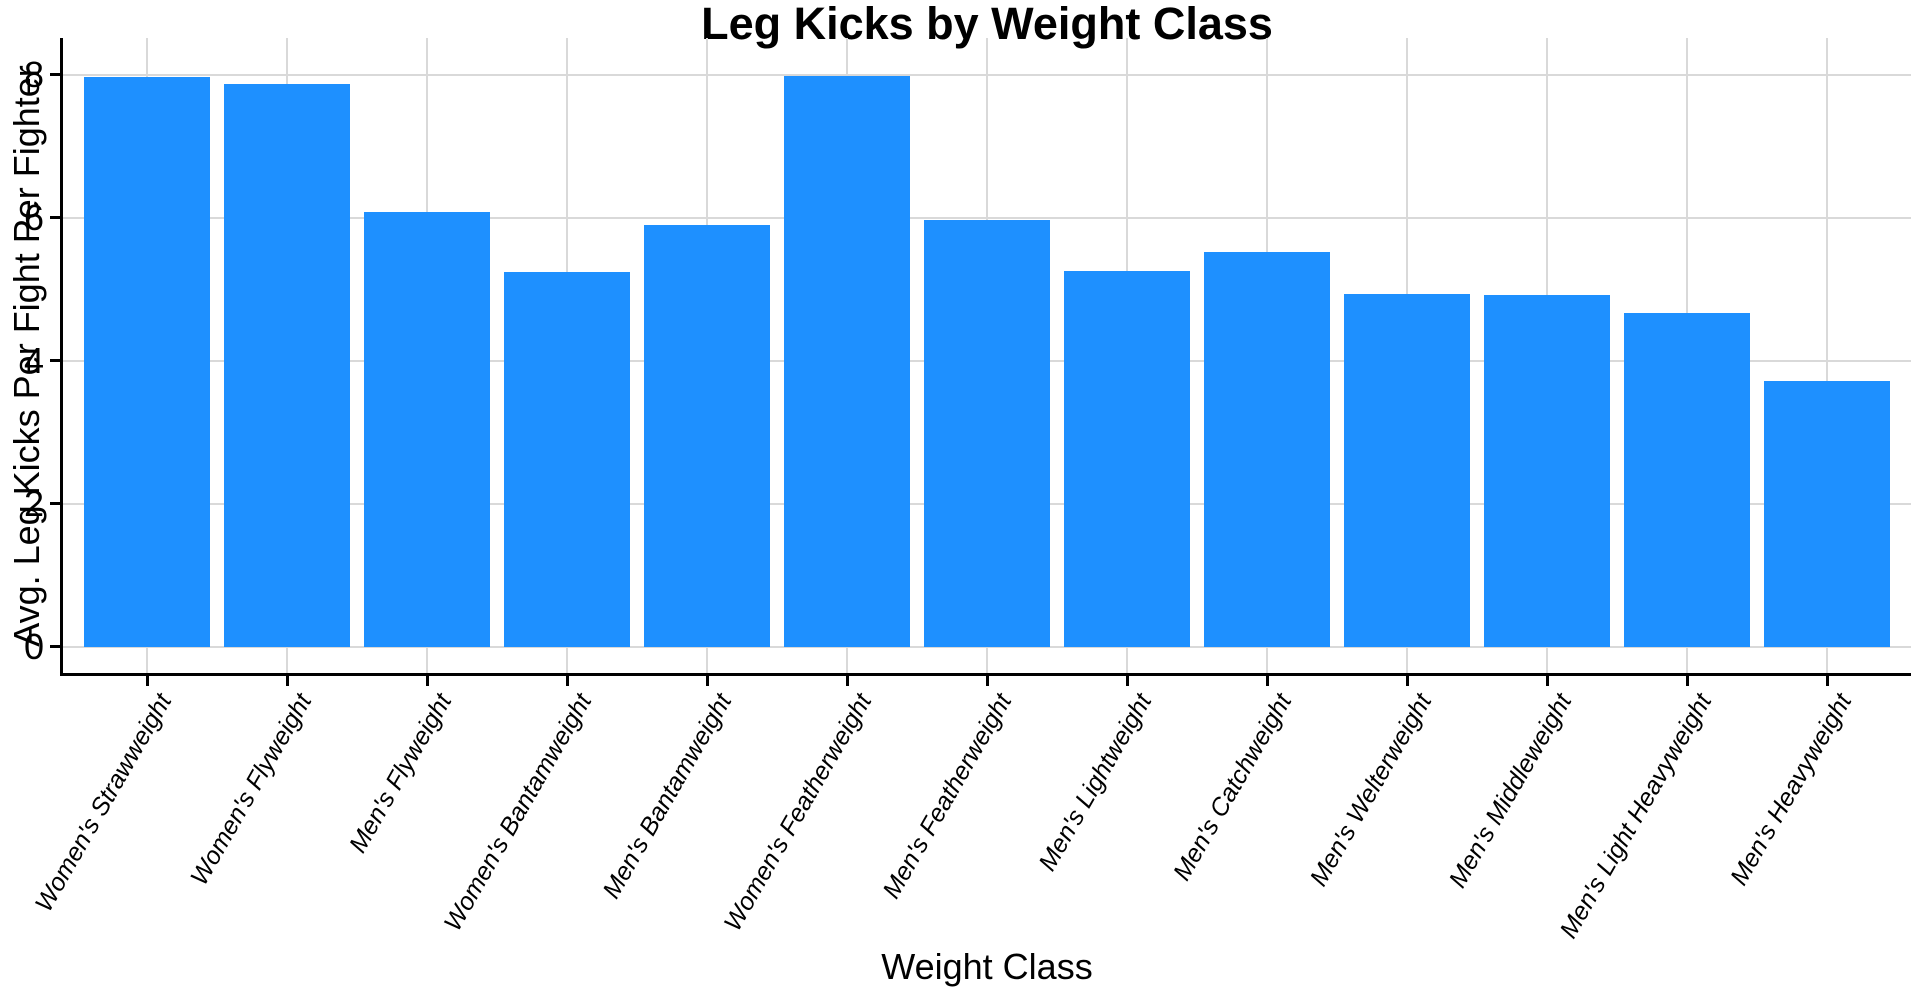 The image size is (1913, 992). Describe the element at coordinates (987, 433) in the screenshot. I see `bar-mens-featherweight` at that location.